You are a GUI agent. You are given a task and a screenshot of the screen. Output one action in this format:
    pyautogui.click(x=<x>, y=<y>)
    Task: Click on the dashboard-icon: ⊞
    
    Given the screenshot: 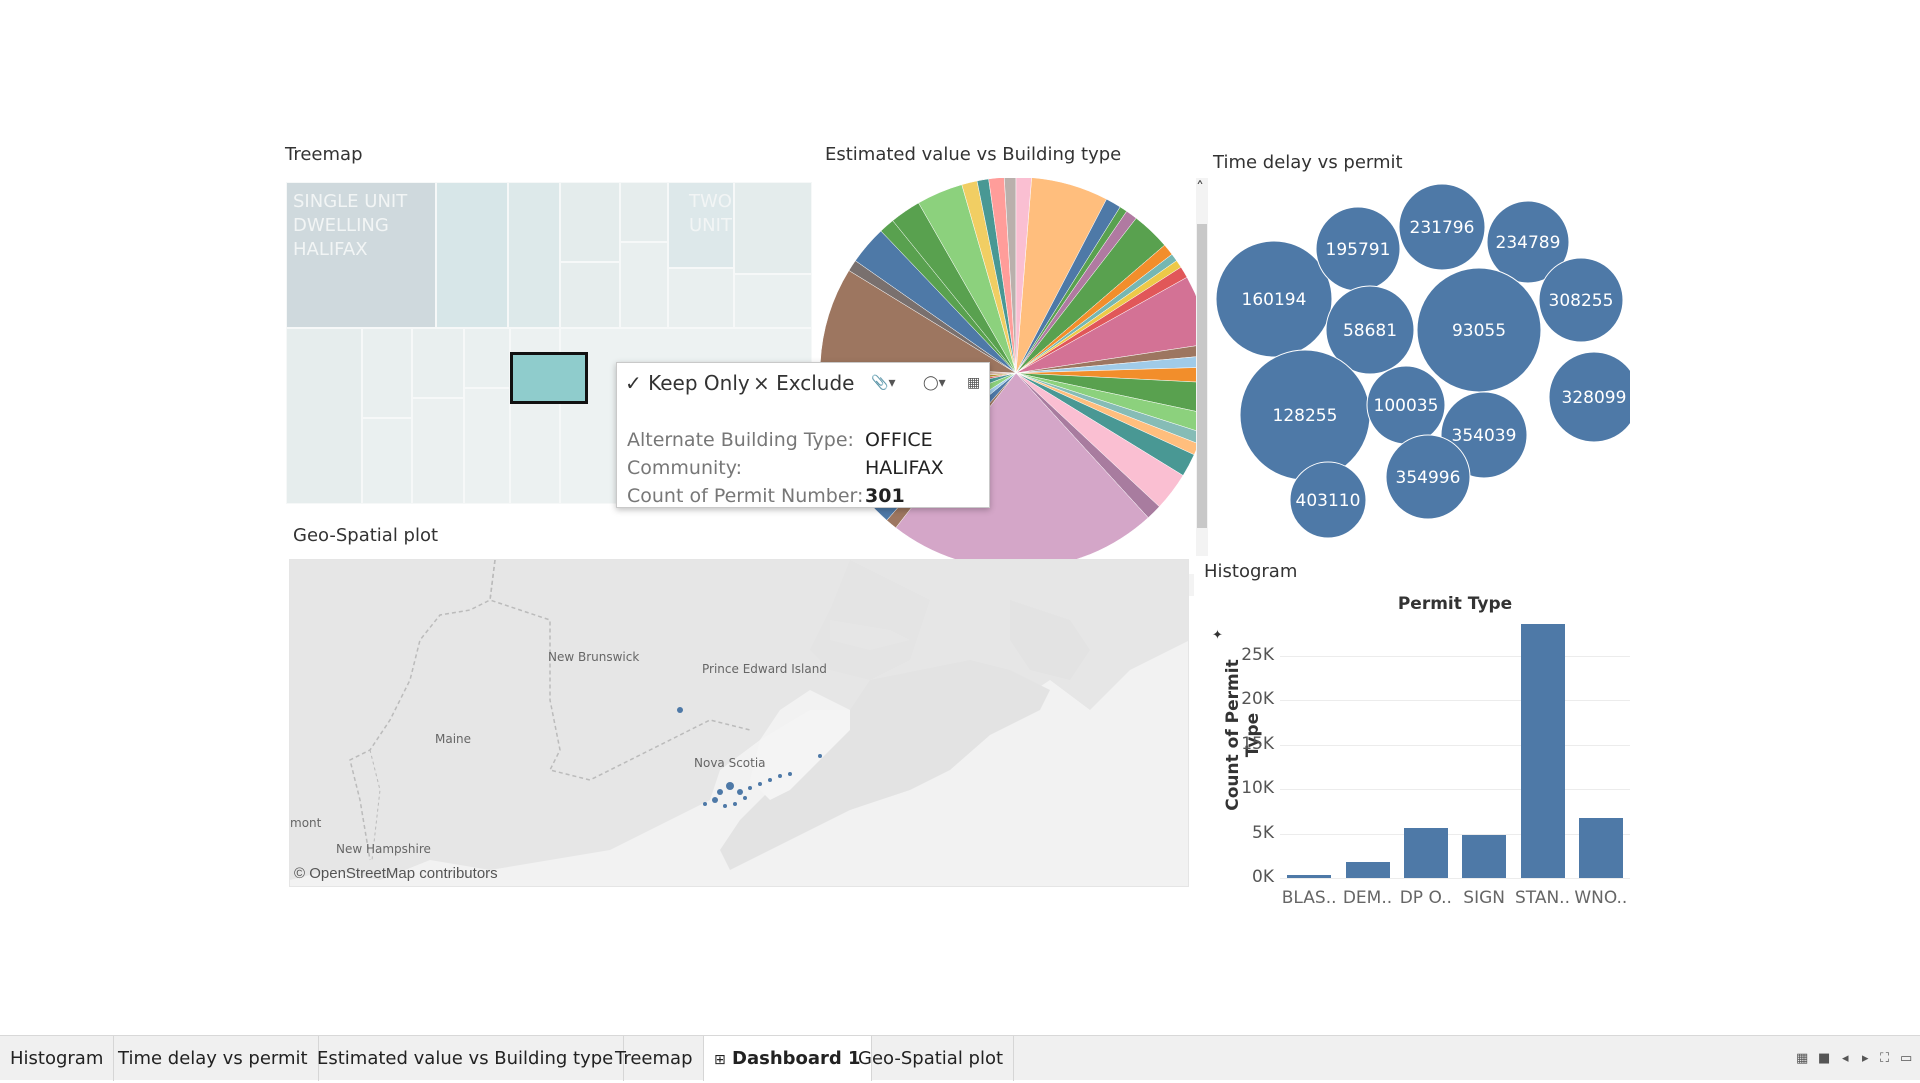 What is the action you would take?
    pyautogui.click(x=720, y=1060)
    